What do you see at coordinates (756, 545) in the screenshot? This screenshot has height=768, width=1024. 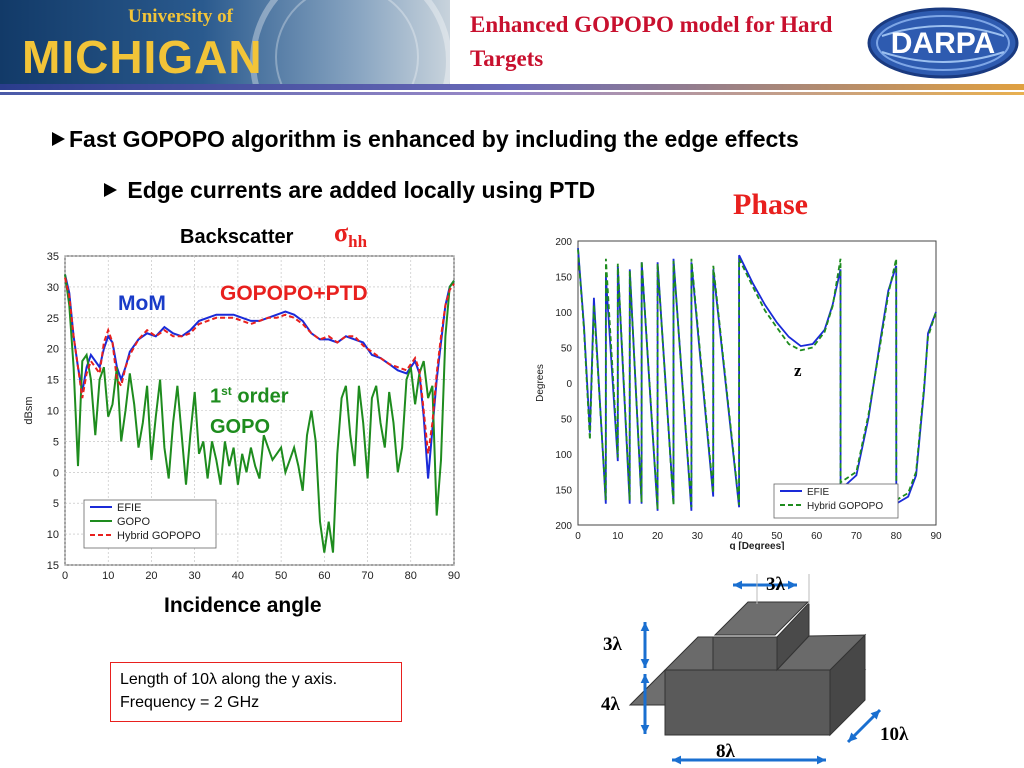 I see `x-axis-label: q [Degrees]` at bounding box center [756, 545].